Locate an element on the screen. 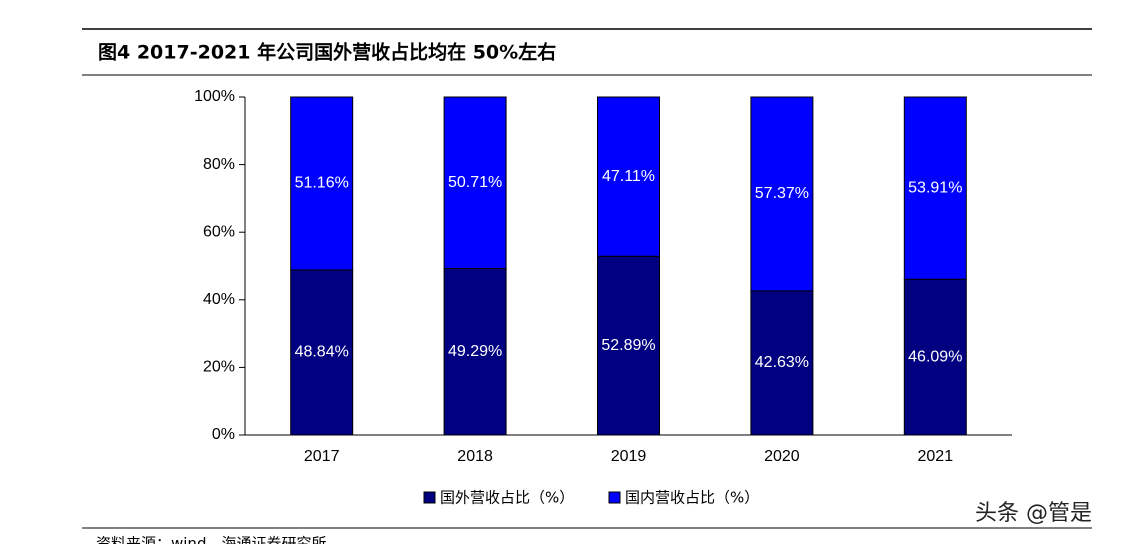 The width and height of the screenshot is (1140, 544). x-tick-label: 2019 is located at coordinates (629, 456).